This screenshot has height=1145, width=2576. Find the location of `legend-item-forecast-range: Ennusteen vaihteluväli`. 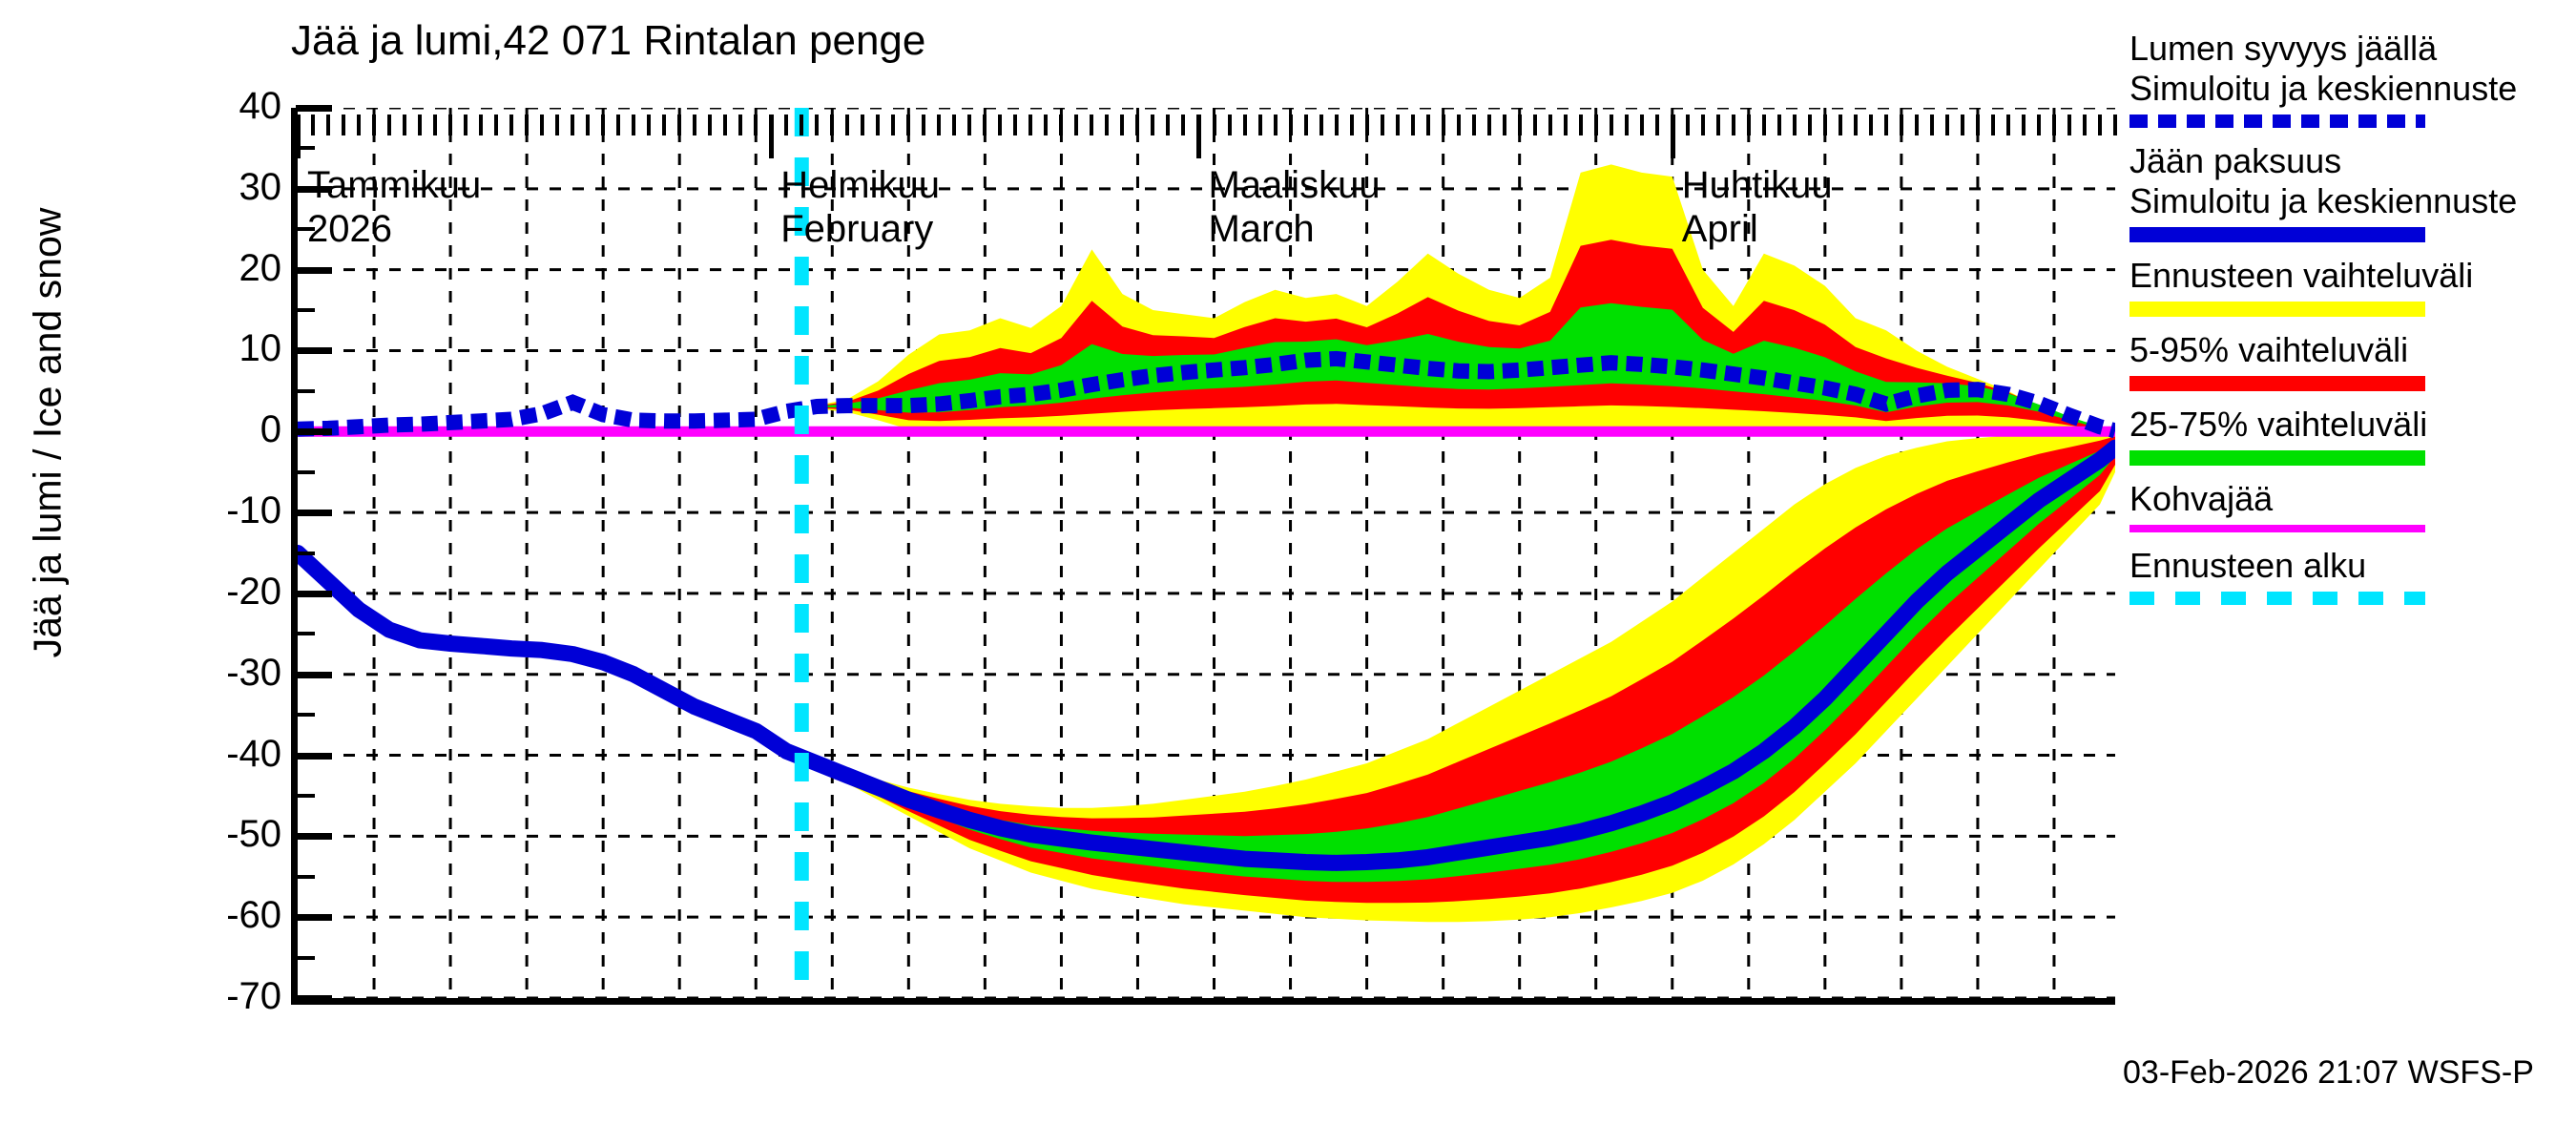

legend-item-forecast-range: Ennusteen vaihteluväli is located at coordinates (2352, 286).